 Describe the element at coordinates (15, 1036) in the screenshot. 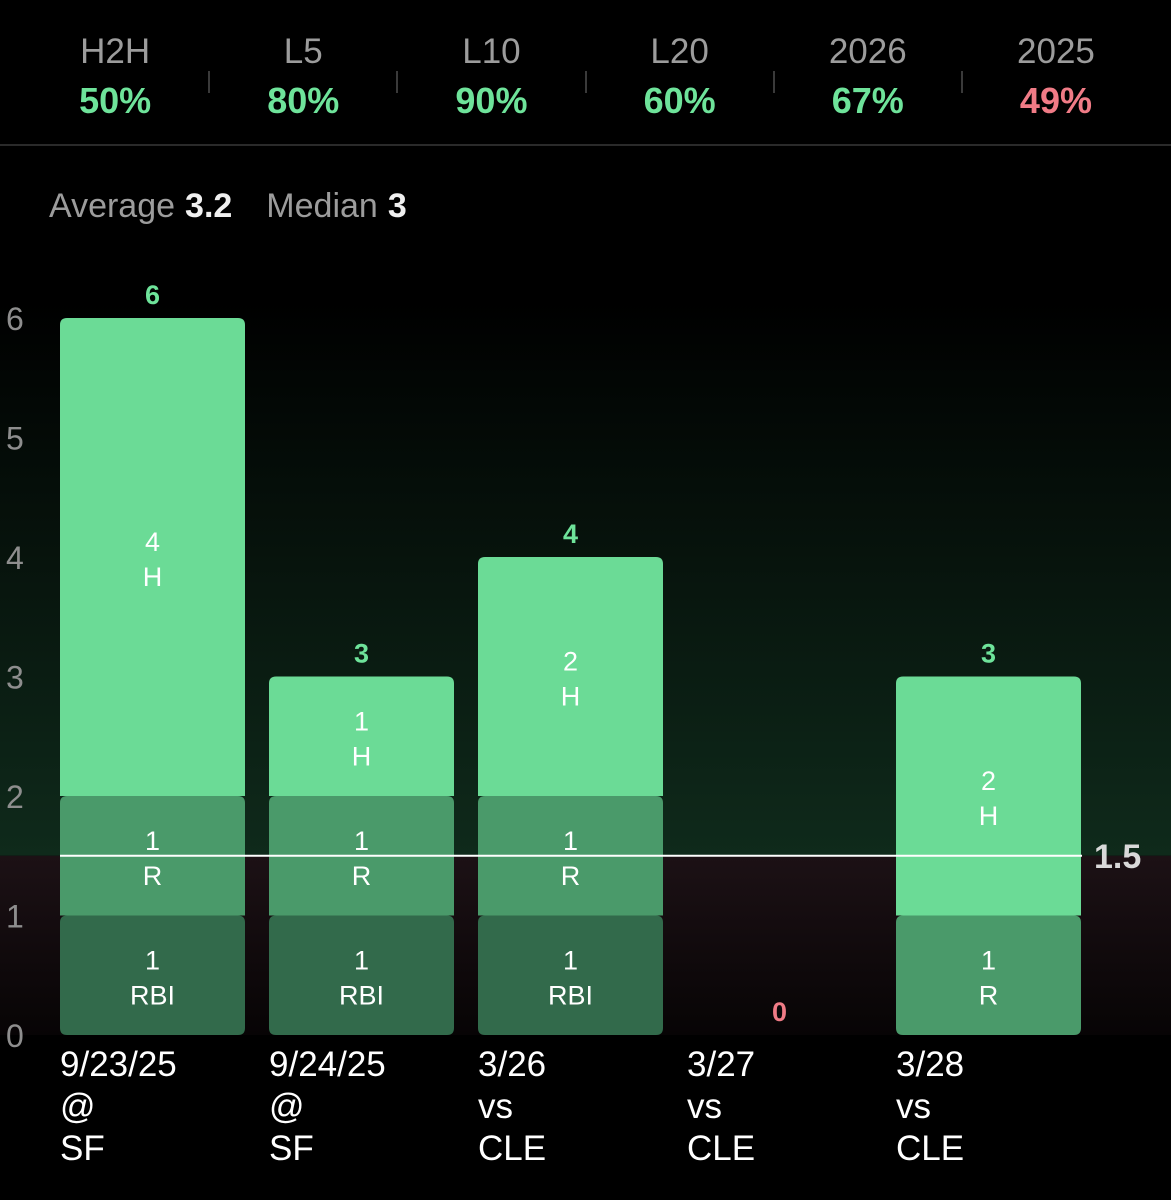

I see `y-tick-label: 0` at that location.